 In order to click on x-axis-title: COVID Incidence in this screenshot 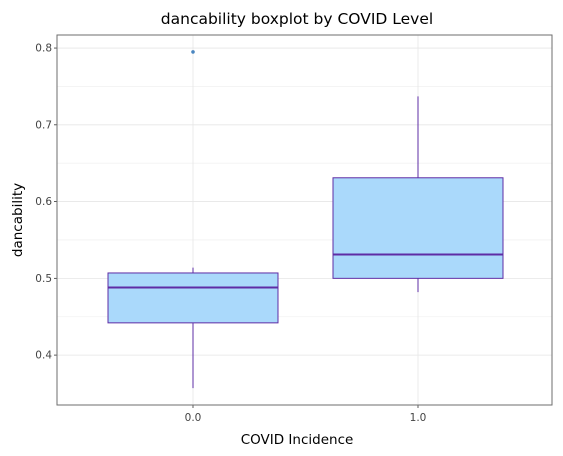, I will do `click(297, 440)`.